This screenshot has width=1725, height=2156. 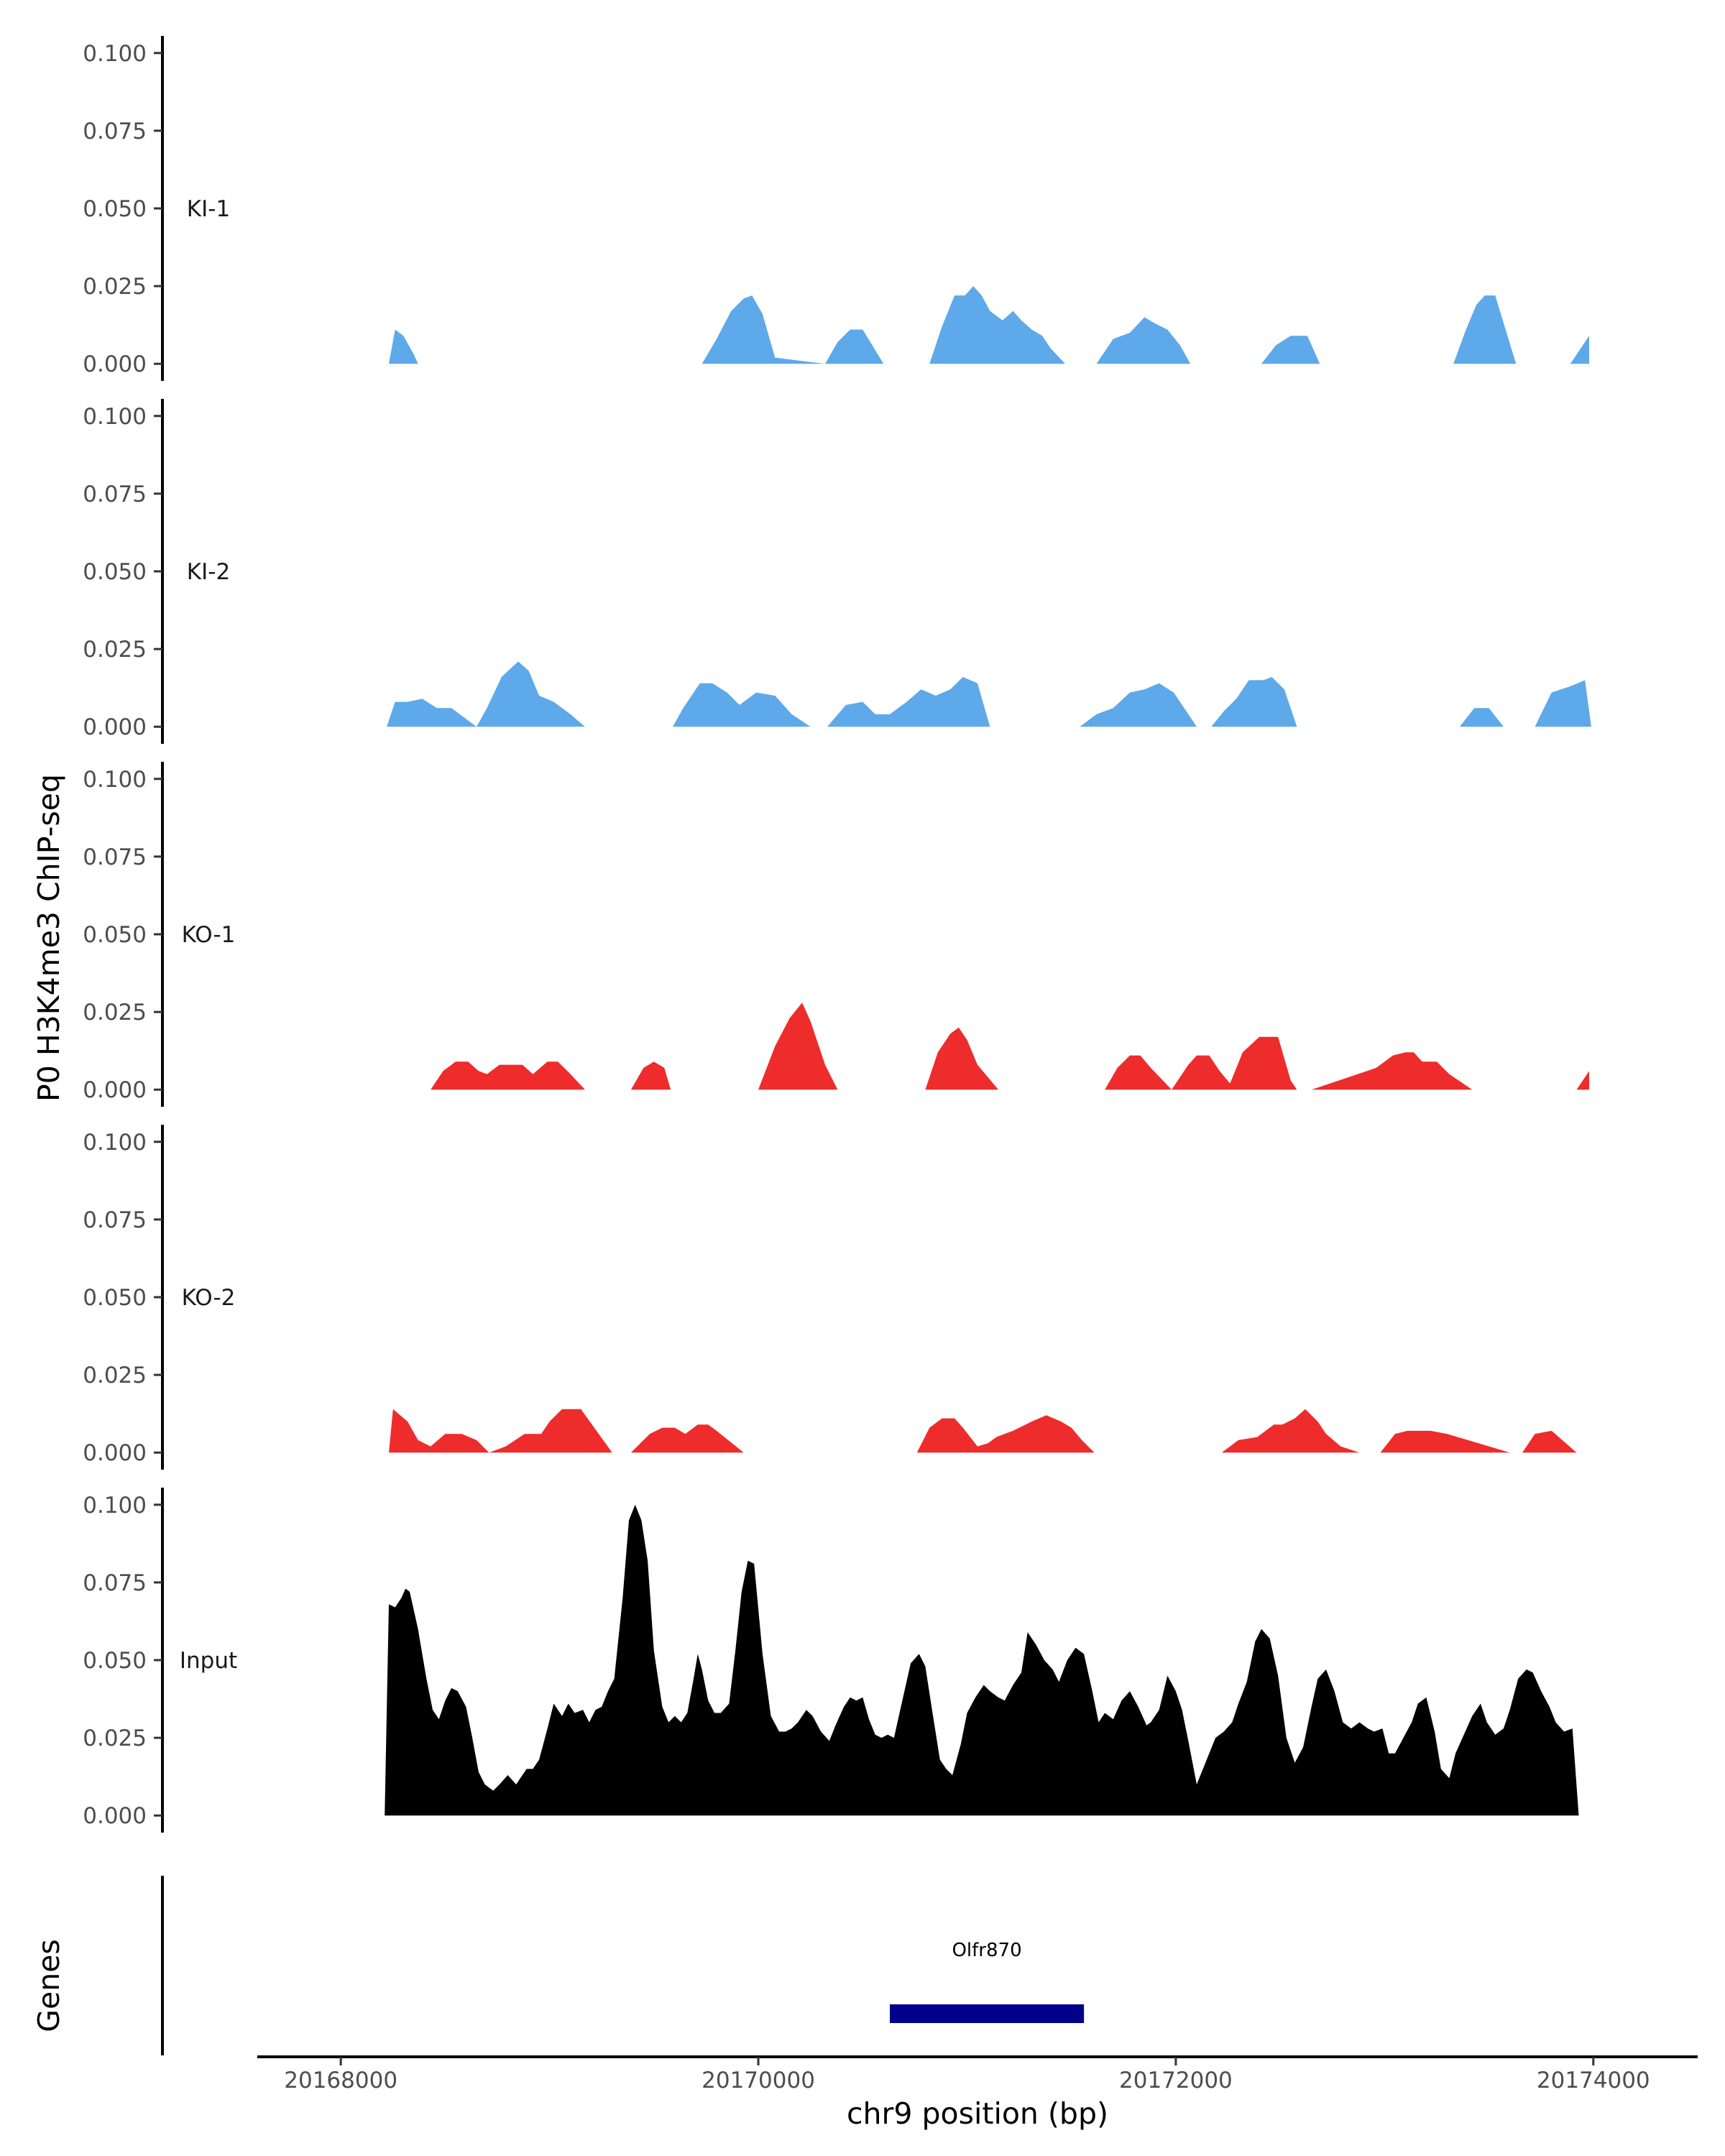 I want to click on track-label: KO-2, so click(x=209, y=1298).